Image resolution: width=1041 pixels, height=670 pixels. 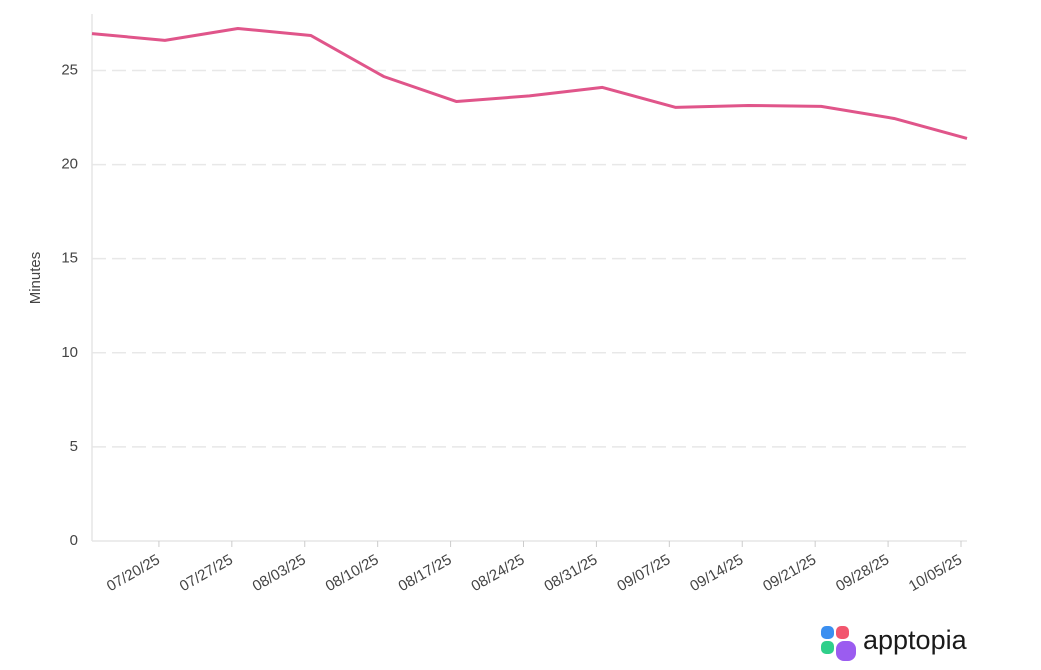 I want to click on x-tick-label: 08/24/25, so click(x=497, y=573).